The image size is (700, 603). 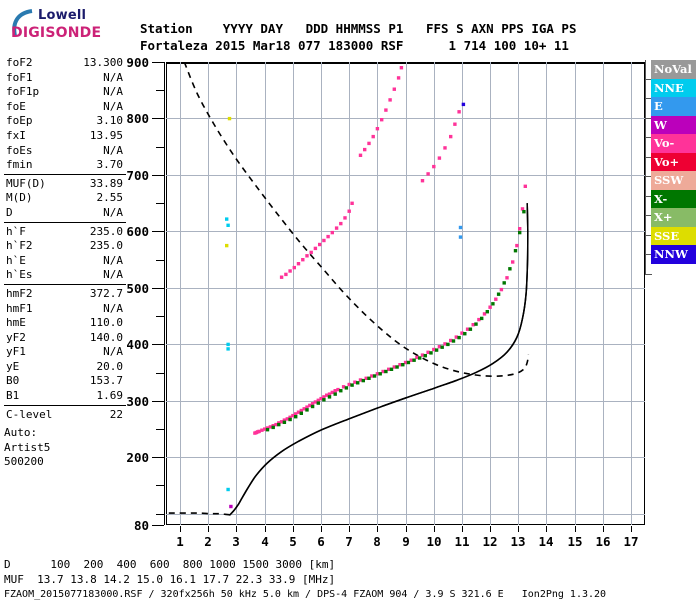 What do you see at coordinates (65, 151) in the screenshot?
I see `parameter-row-foes: foEs N/A` at bounding box center [65, 151].